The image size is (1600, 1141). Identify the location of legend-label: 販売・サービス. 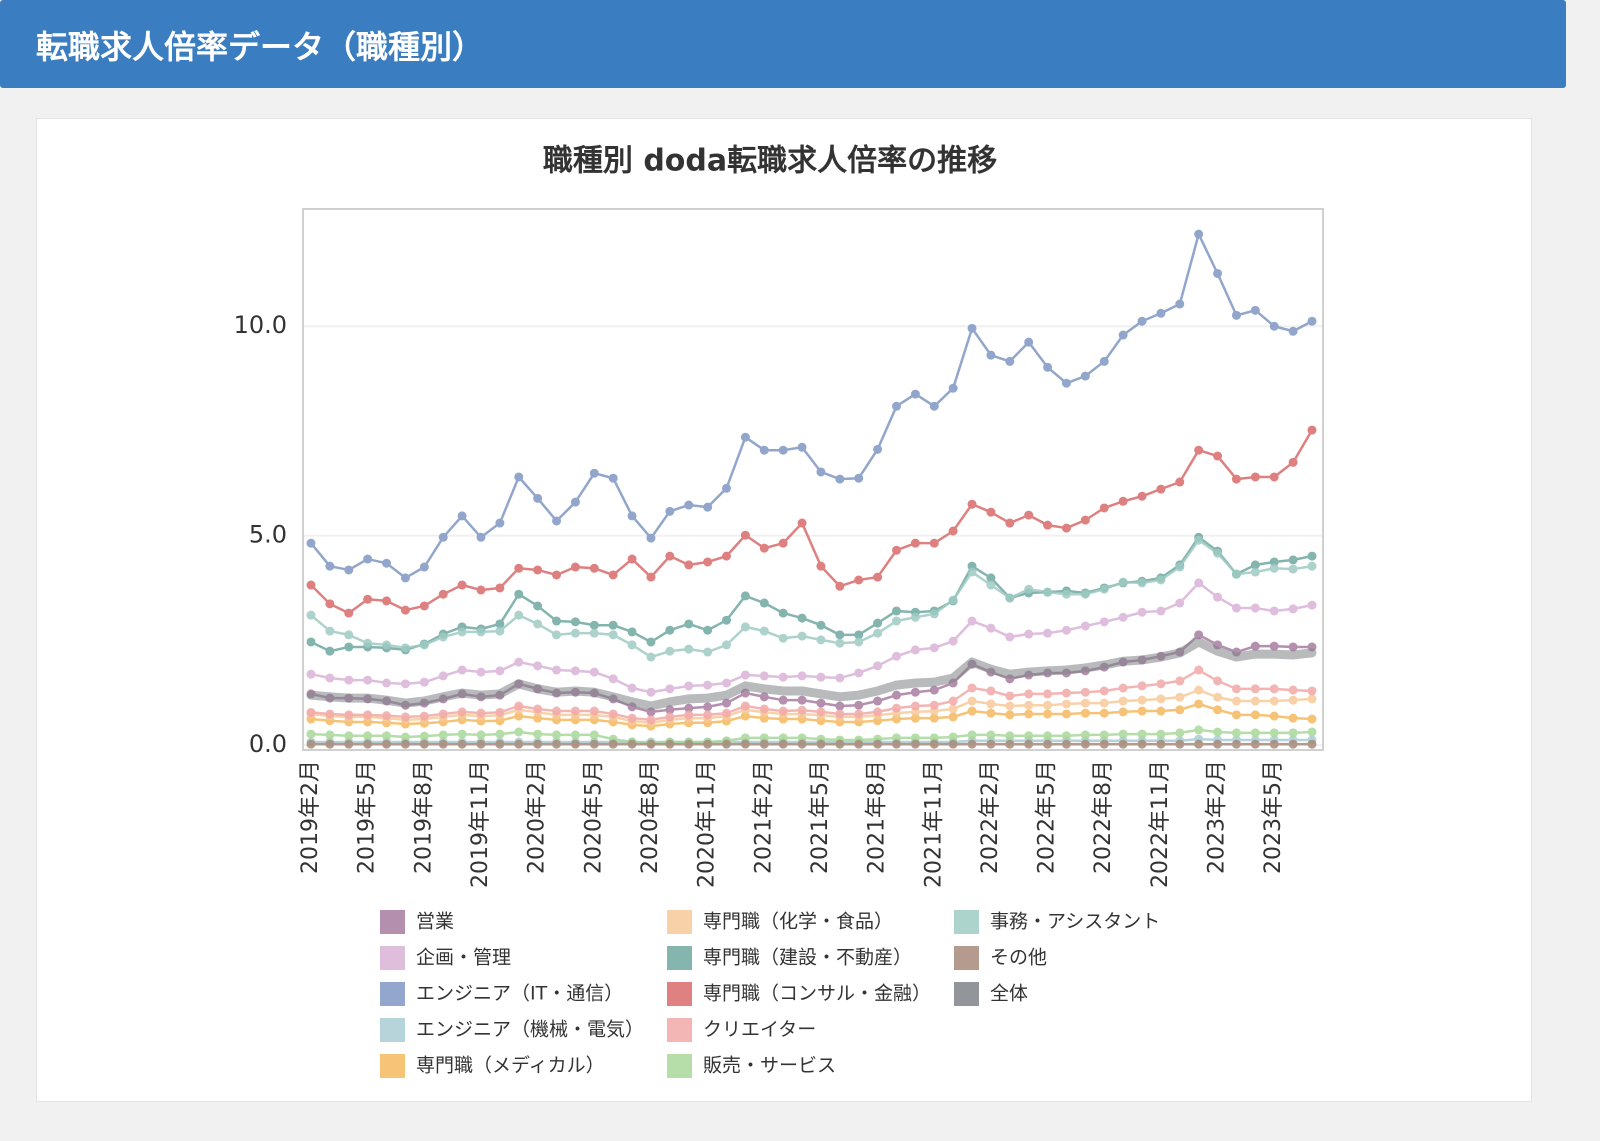
(769, 1066).